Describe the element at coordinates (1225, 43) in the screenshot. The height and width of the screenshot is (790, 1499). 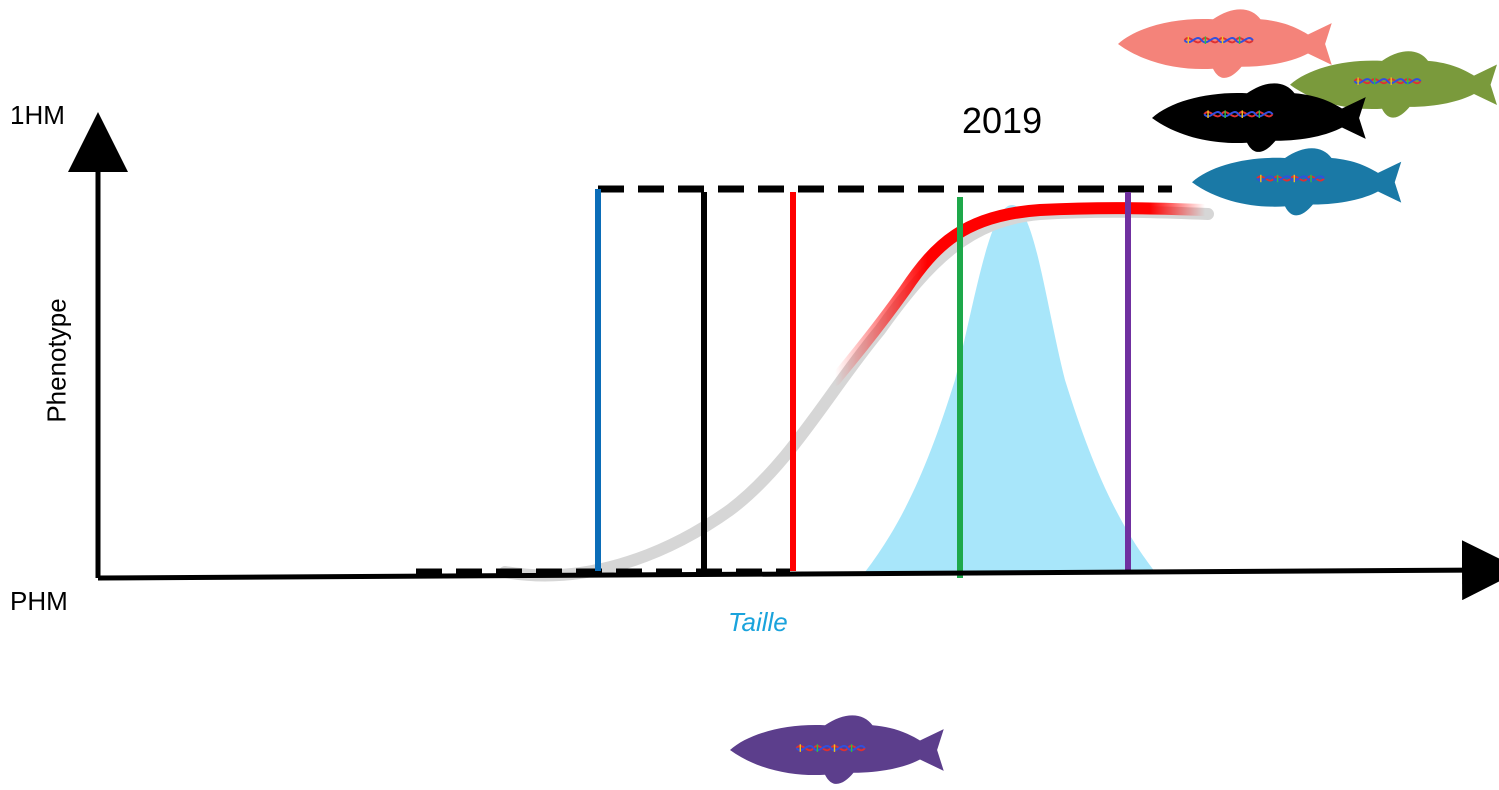
I see `fish-salmon-icon` at that location.